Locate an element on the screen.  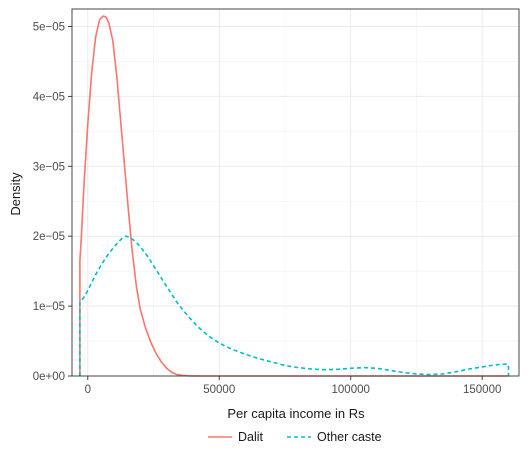
x-axis-title: Per capita income in Rs is located at coordinates (296, 413).